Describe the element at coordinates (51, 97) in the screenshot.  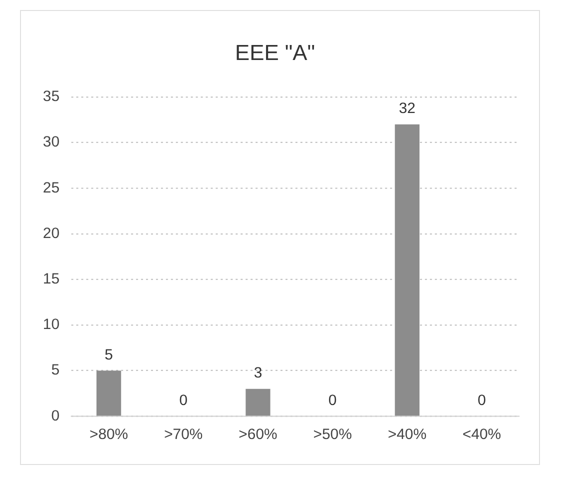
I see `y-tick-label: 35` at that location.